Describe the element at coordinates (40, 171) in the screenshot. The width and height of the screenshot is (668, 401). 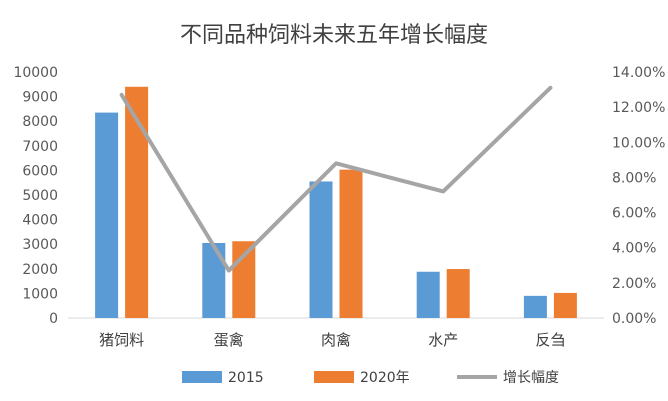
I see `y-tick-label: 6000` at that location.